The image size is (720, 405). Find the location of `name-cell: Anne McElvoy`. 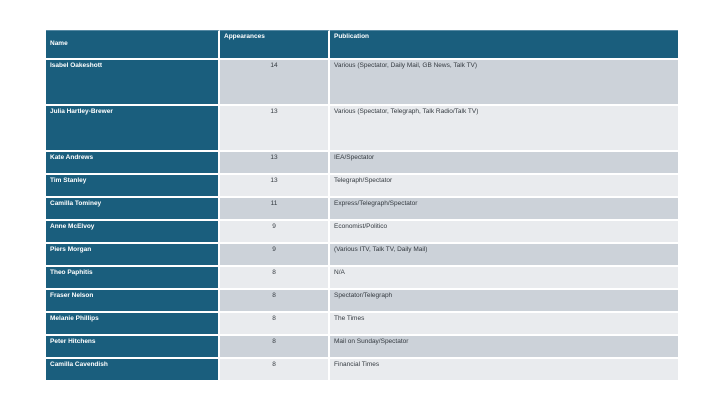

name-cell: Anne McElvoy is located at coordinates (133, 232).